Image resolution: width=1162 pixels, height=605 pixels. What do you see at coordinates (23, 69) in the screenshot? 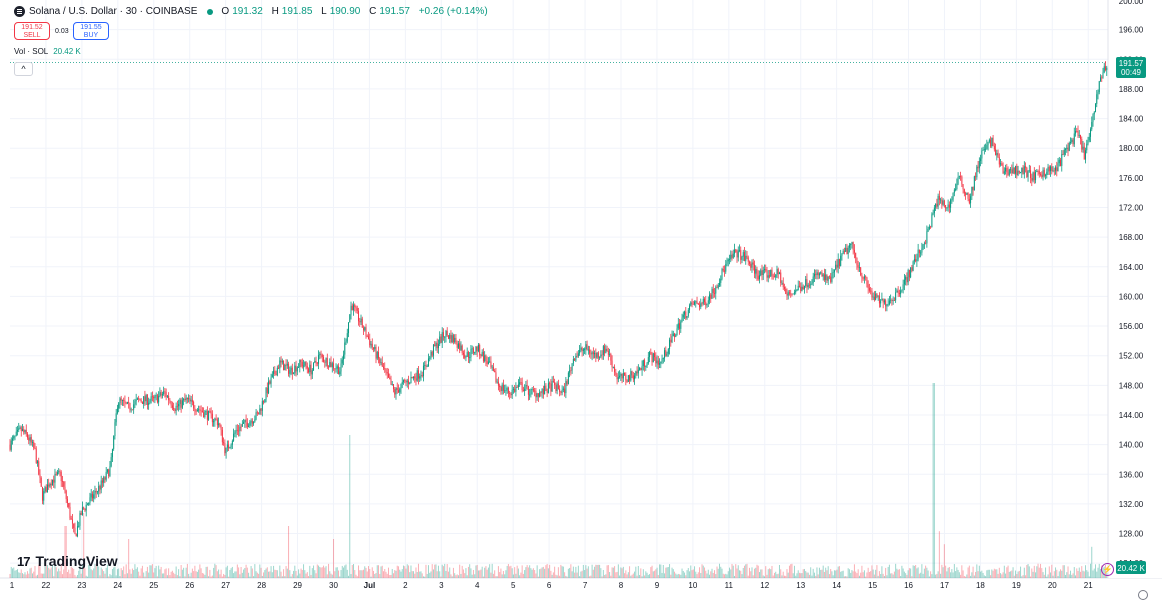
I see `chevron-up-icon: ^` at bounding box center [23, 69].